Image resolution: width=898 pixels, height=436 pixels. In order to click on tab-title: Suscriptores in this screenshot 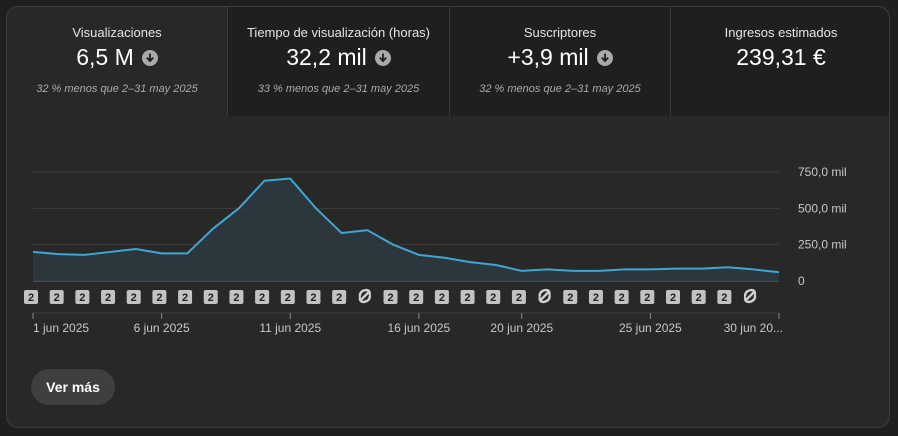, I will do `click(560, 32)`.